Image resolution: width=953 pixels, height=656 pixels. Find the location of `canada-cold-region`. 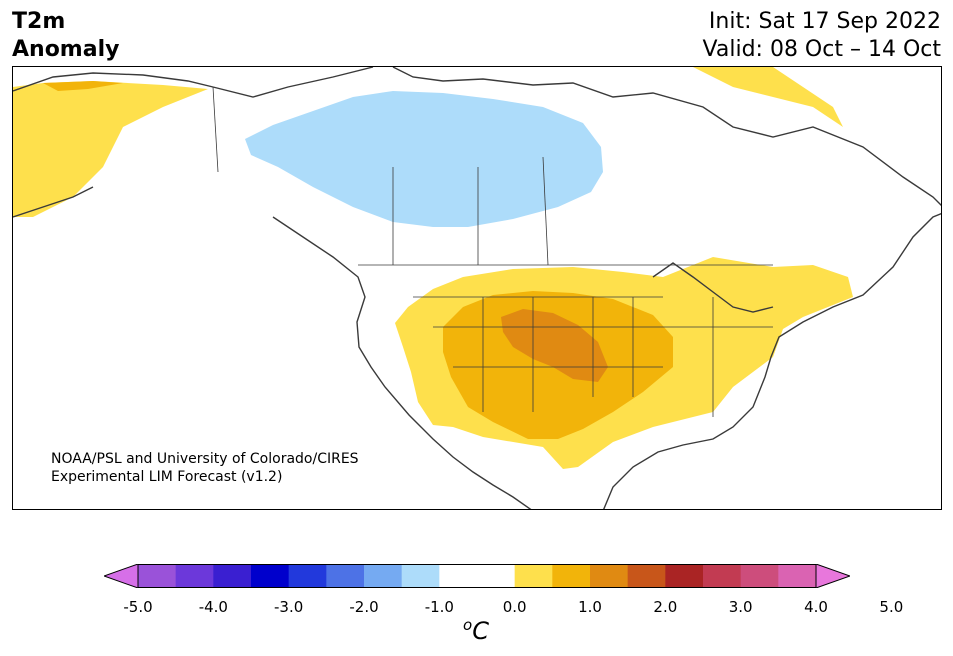

canada-cold-region is located at coordinates (424, 159).